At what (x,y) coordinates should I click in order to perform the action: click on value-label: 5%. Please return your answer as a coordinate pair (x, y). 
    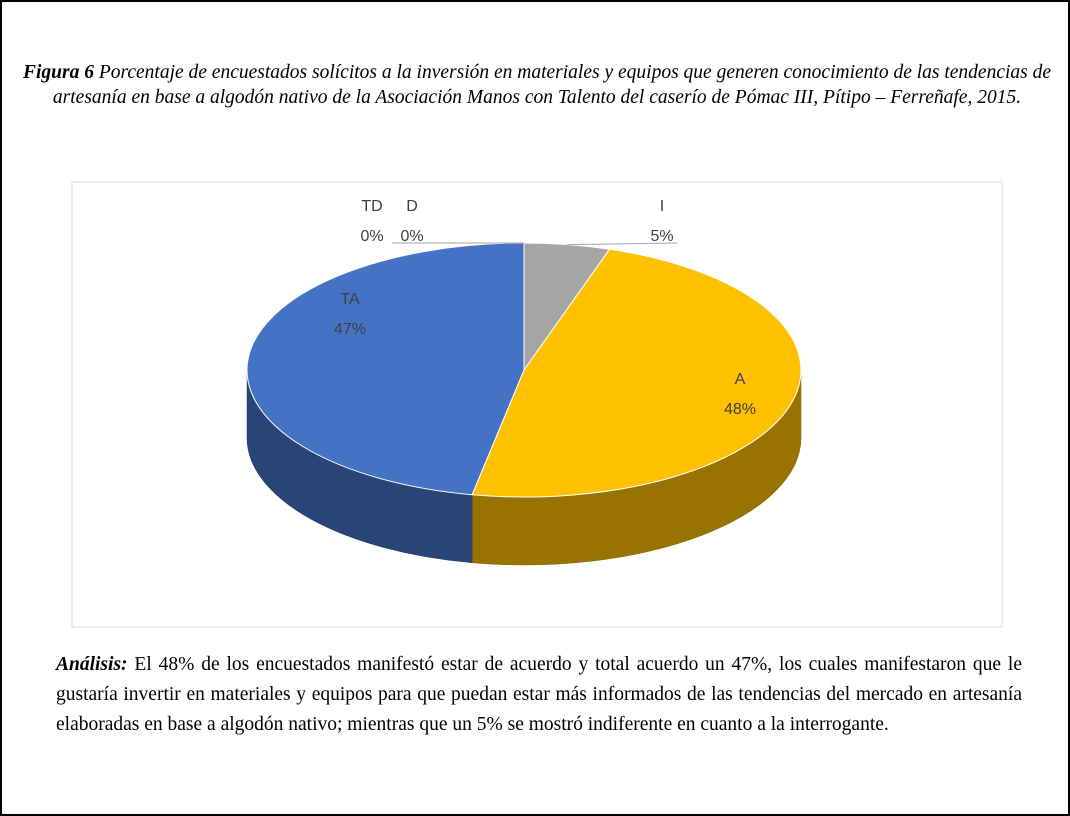
    Looking at the image, I should click on (661, 236).